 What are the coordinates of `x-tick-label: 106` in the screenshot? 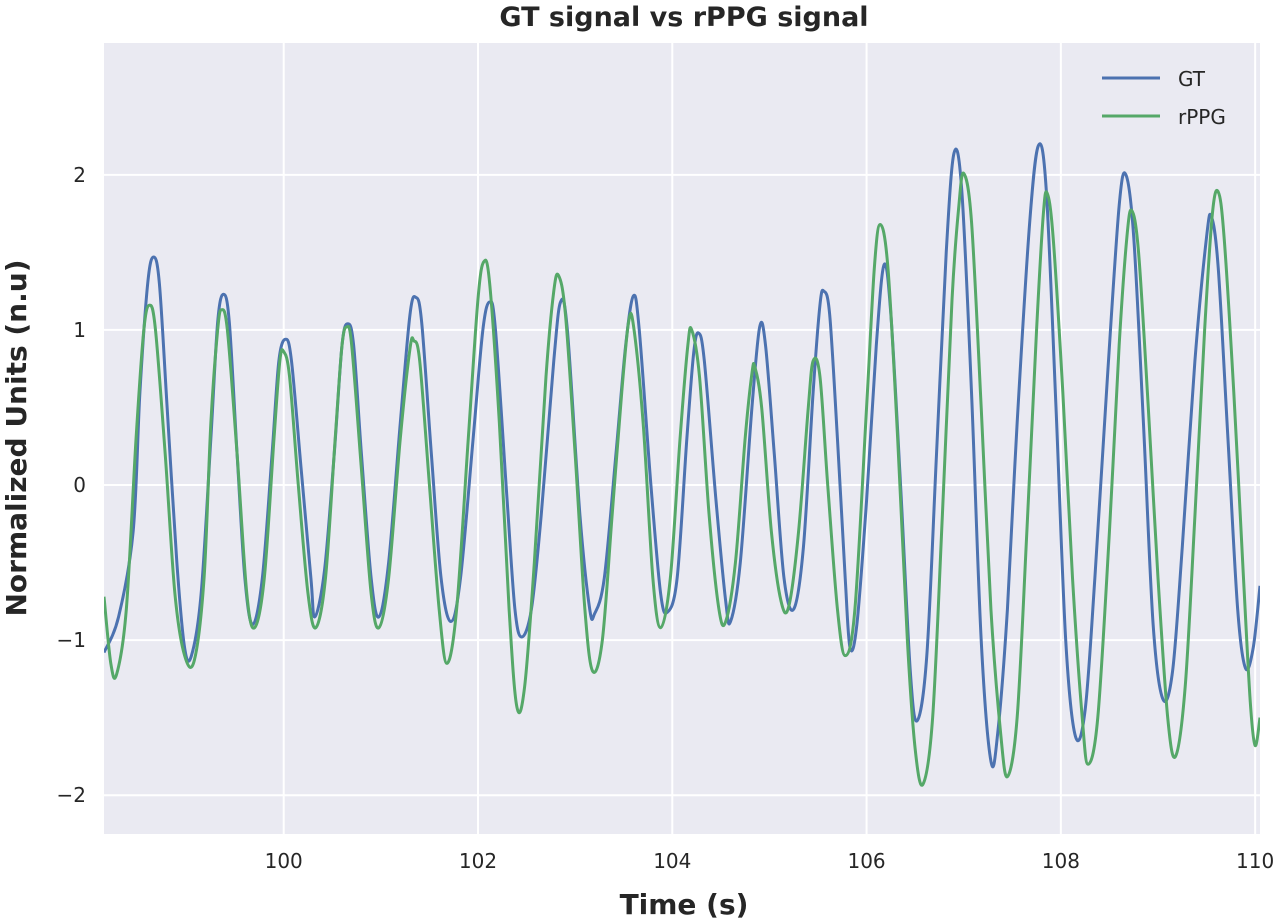 It's located at (866, 861).